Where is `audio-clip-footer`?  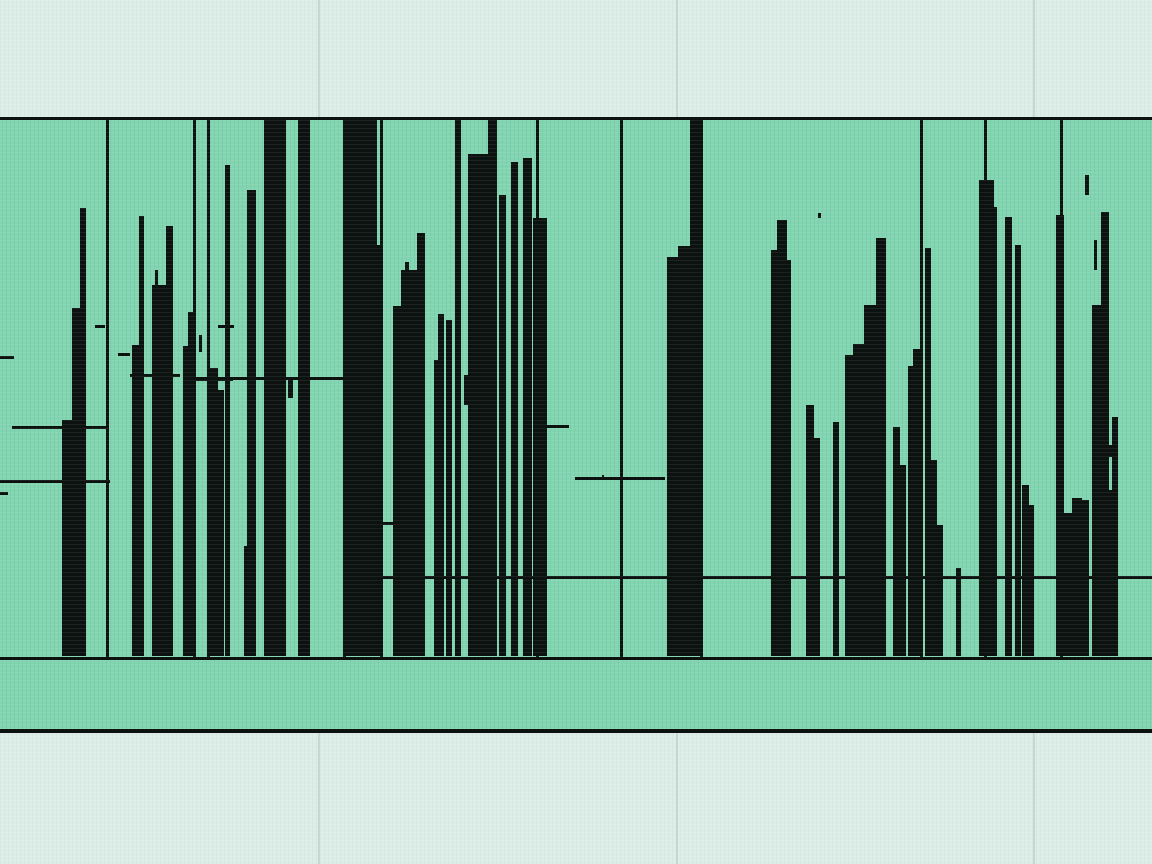
audio-clip-footer is located at coordinates (576, 694).